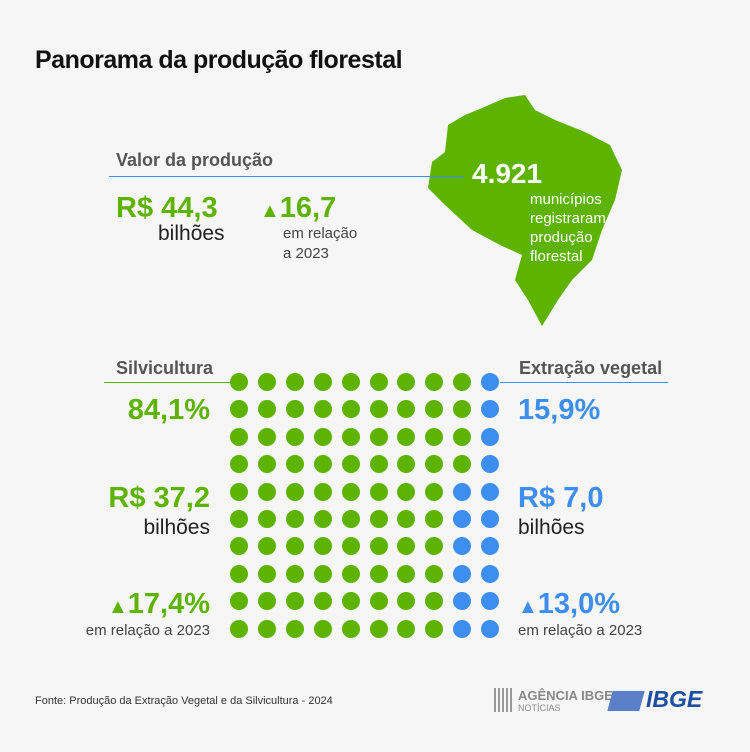 The height and width of the screenshot is (752, 750). I want to click on extracao-unit: bilhões, so click(551, 527).